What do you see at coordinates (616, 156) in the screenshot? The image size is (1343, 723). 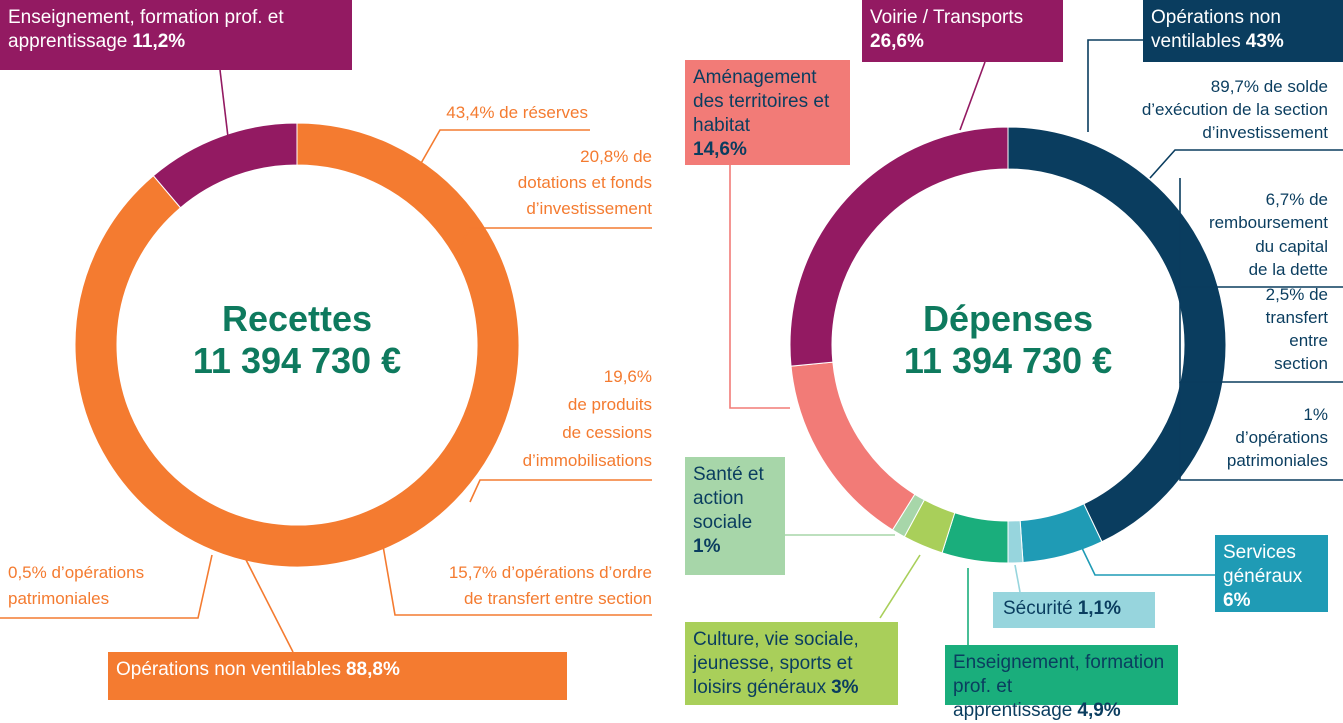 I see `annotation: 20,8% de` at bounding box center [616, 156].